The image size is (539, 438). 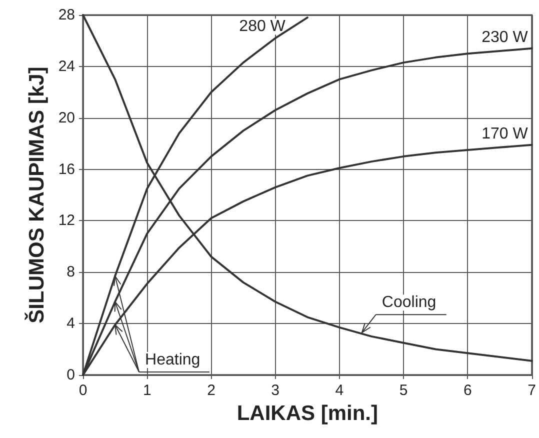 What do you see at coordinates (307, 413) in the screenshot?
I see `x-axis-title: LAIKAS [min.]` at bounding box center [307, 413].